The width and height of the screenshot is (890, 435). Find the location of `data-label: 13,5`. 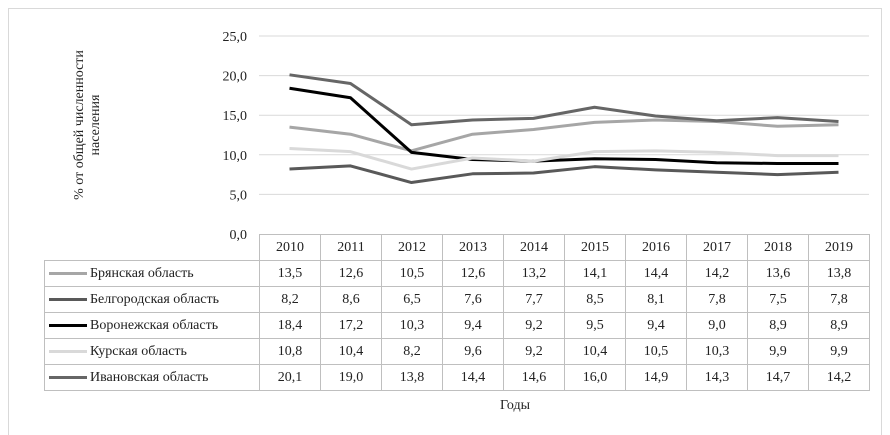

data-label: 13,5 is located at coordinates (290, 273).